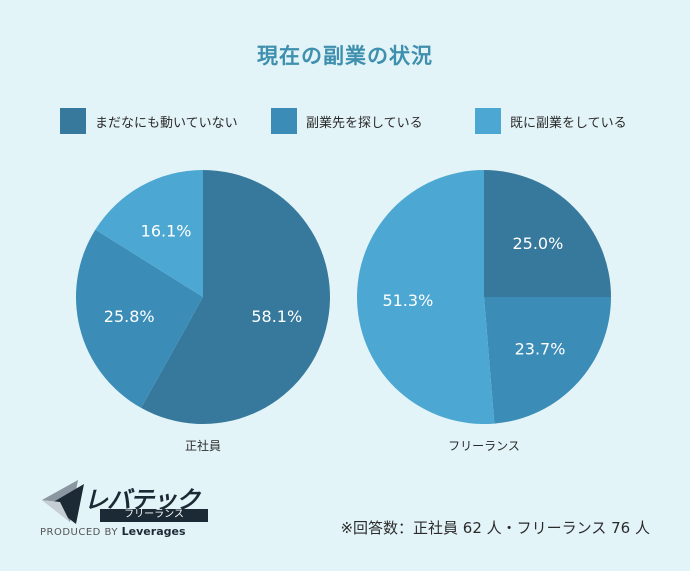 The height and width of the screenshot is (571, 690). I want to click on logo-produced-text: PRODUCED BY, so click(79, 532).